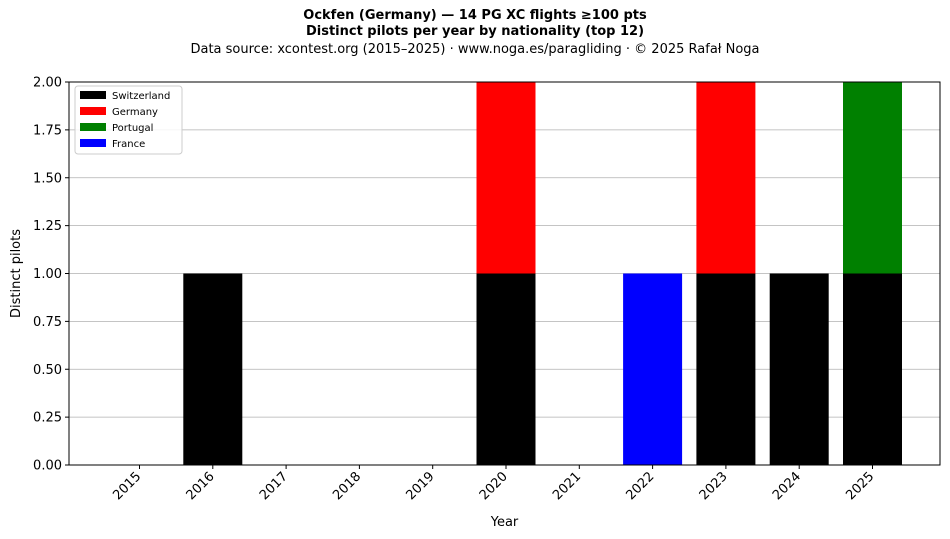 This screenshot has height=539, width=950. Describe the element at coordinates (567, 486) in the screenshot. I see `x-tick-label: 2021` at that location.